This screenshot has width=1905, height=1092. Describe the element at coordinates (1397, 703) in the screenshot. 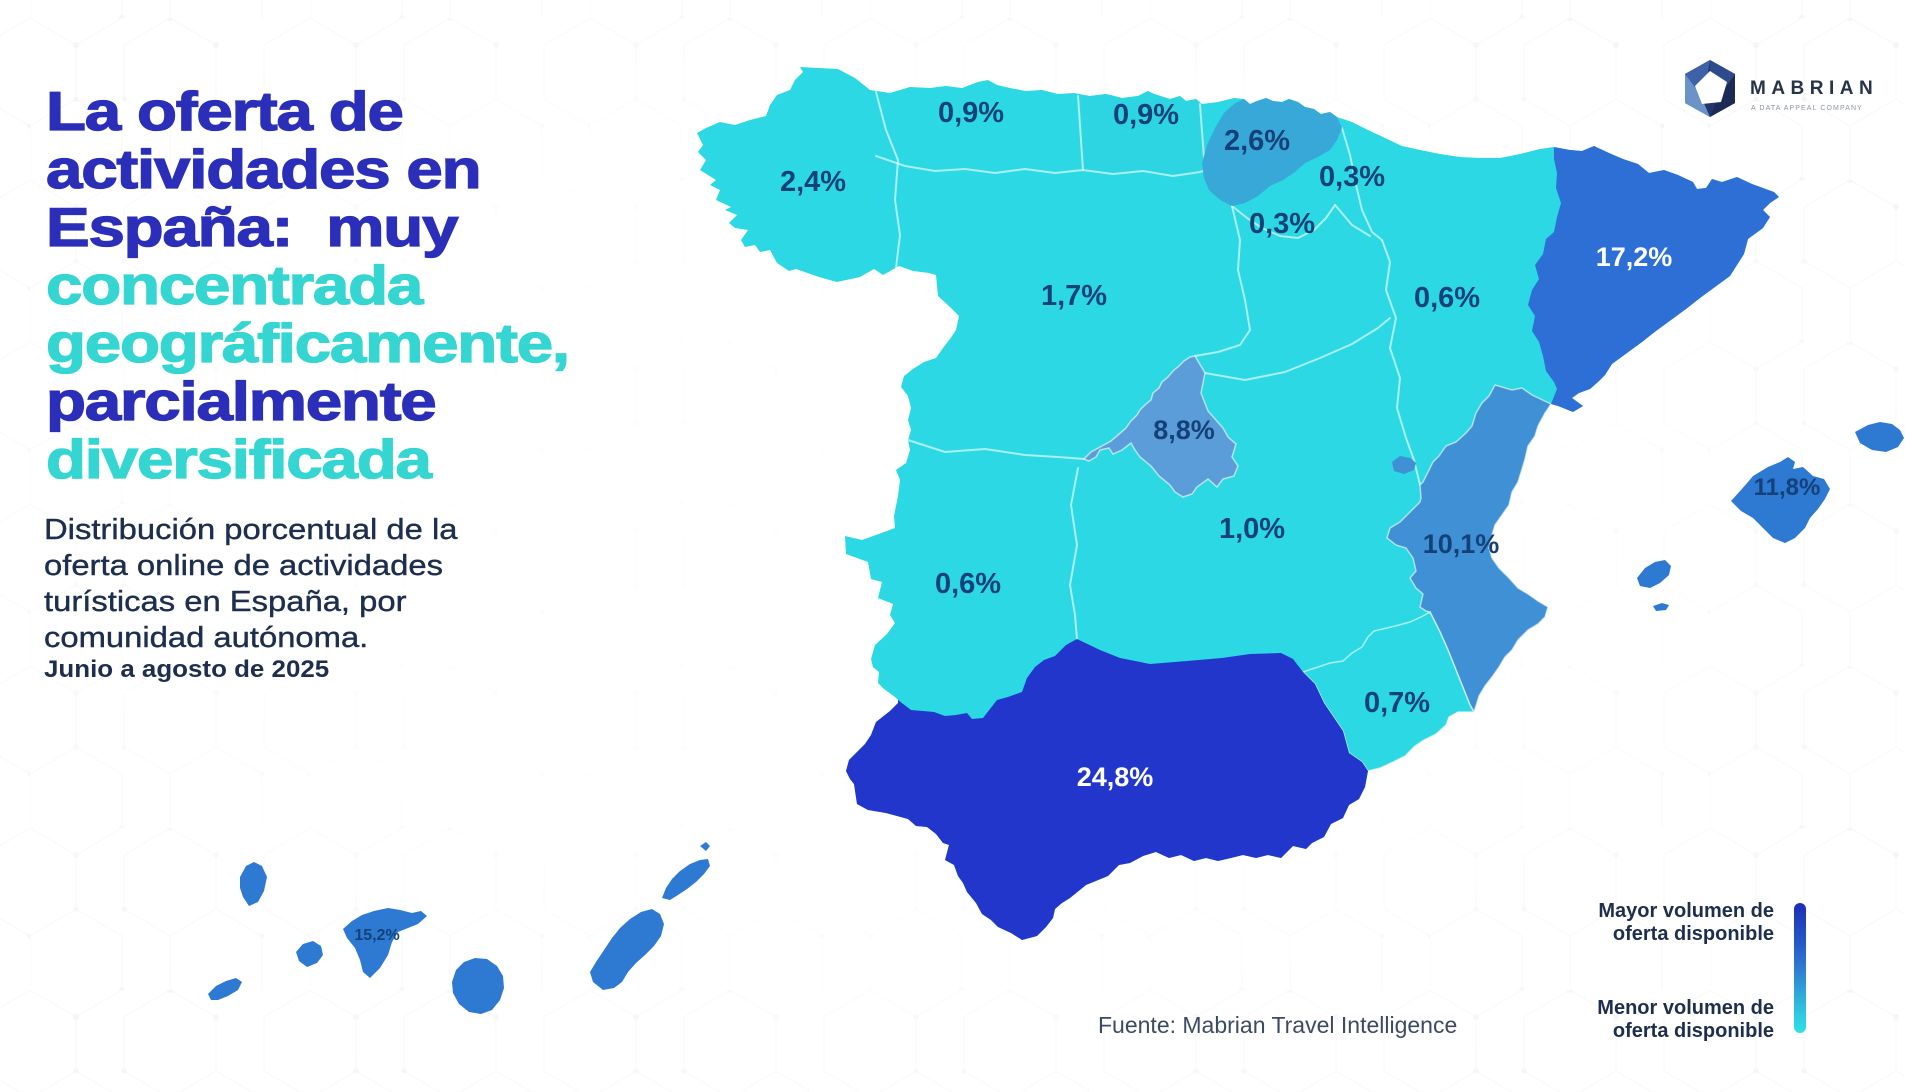

I see `svg-text: 0,7%` at that location.